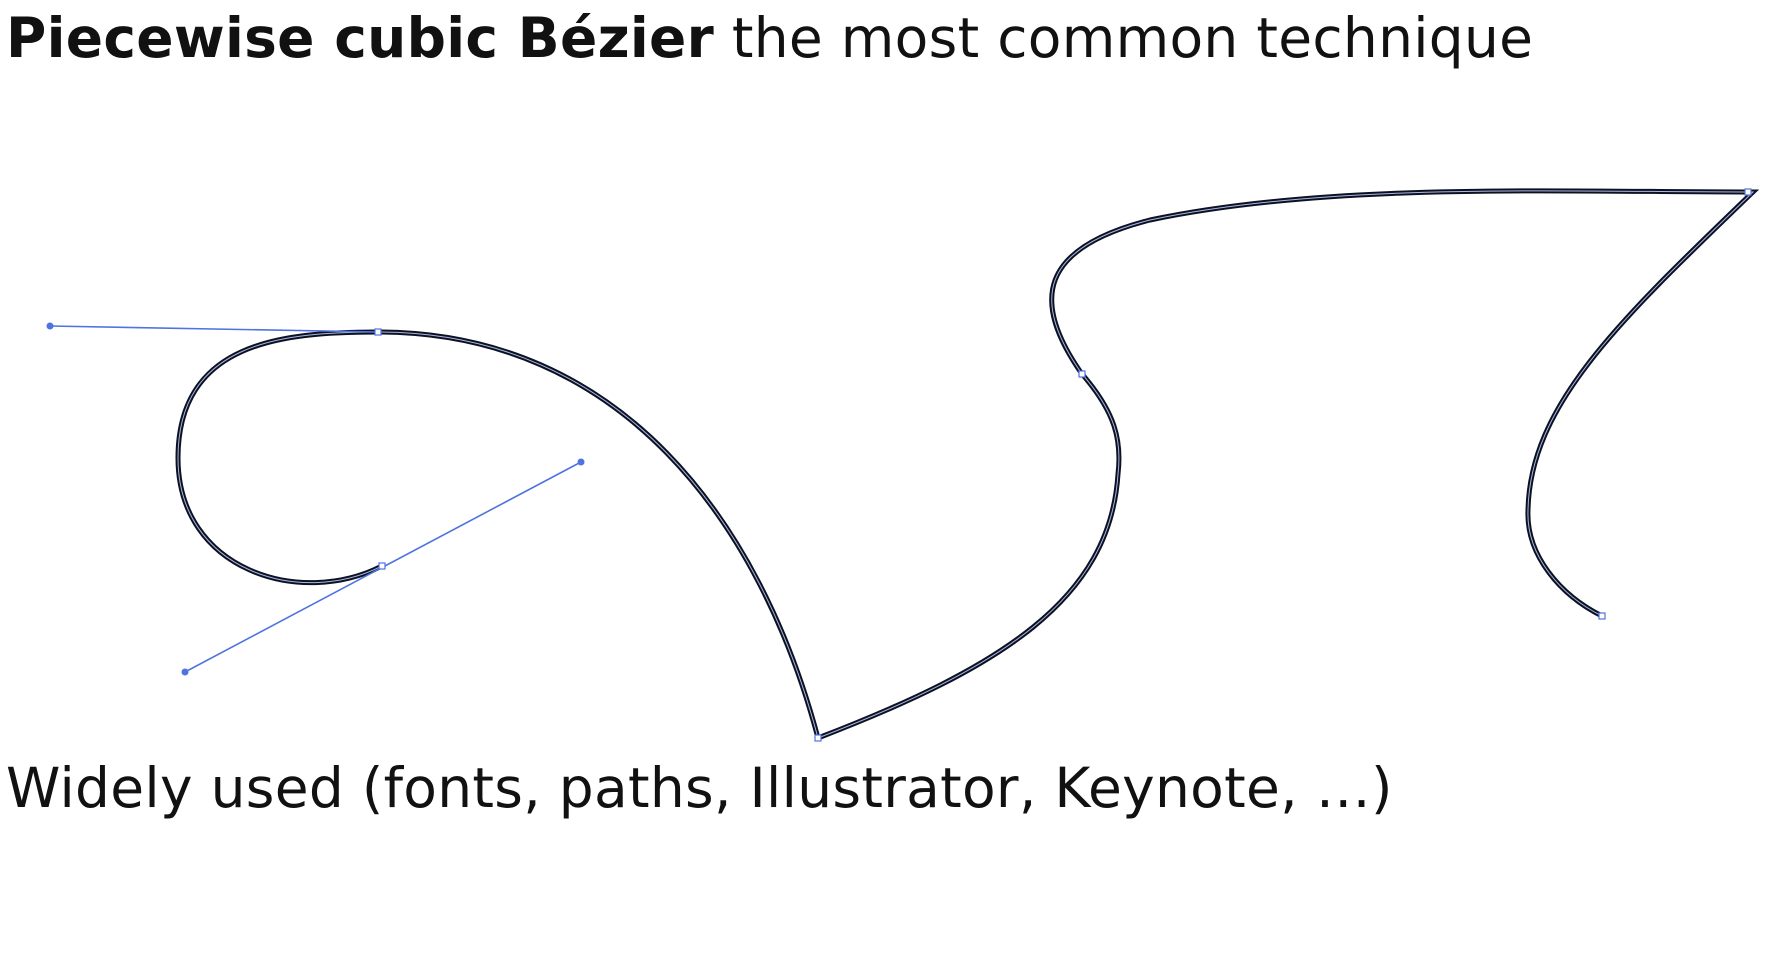 The height and width of the screenshot is (957, 1766). I want to click on anchor-point-corner, so click(1748, 192).